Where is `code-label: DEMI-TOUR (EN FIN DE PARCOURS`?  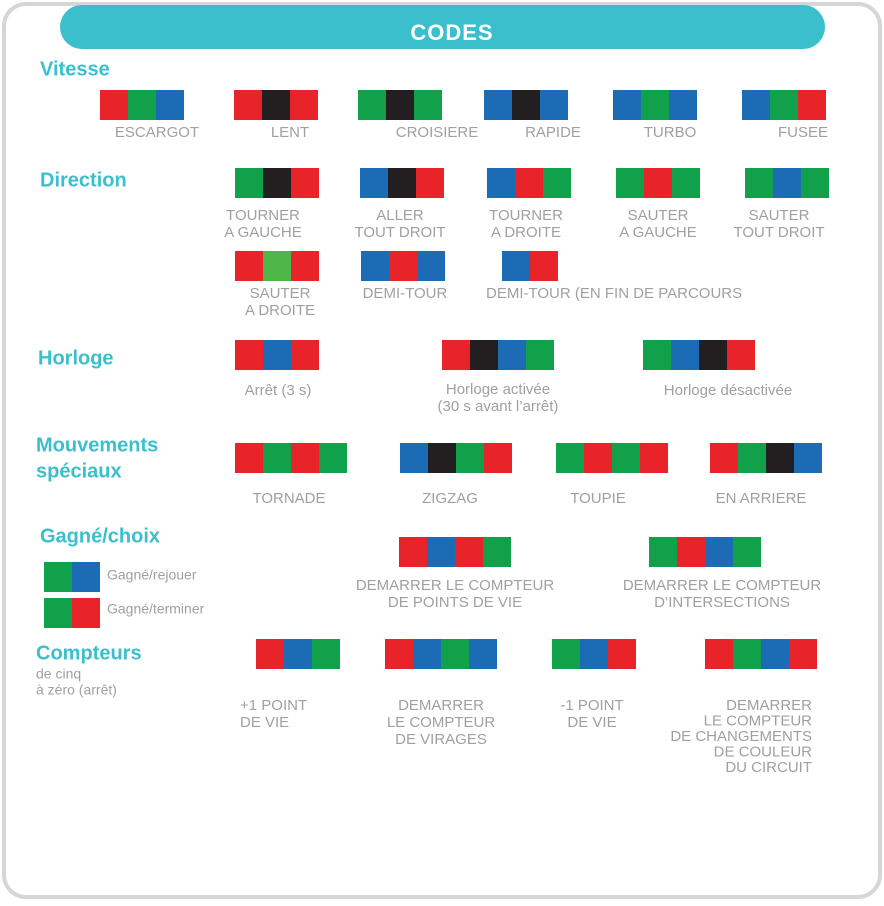
code-label: DEMI-TOUR (EN FIN DE PARCOURS is located at coordinates (614, 293).